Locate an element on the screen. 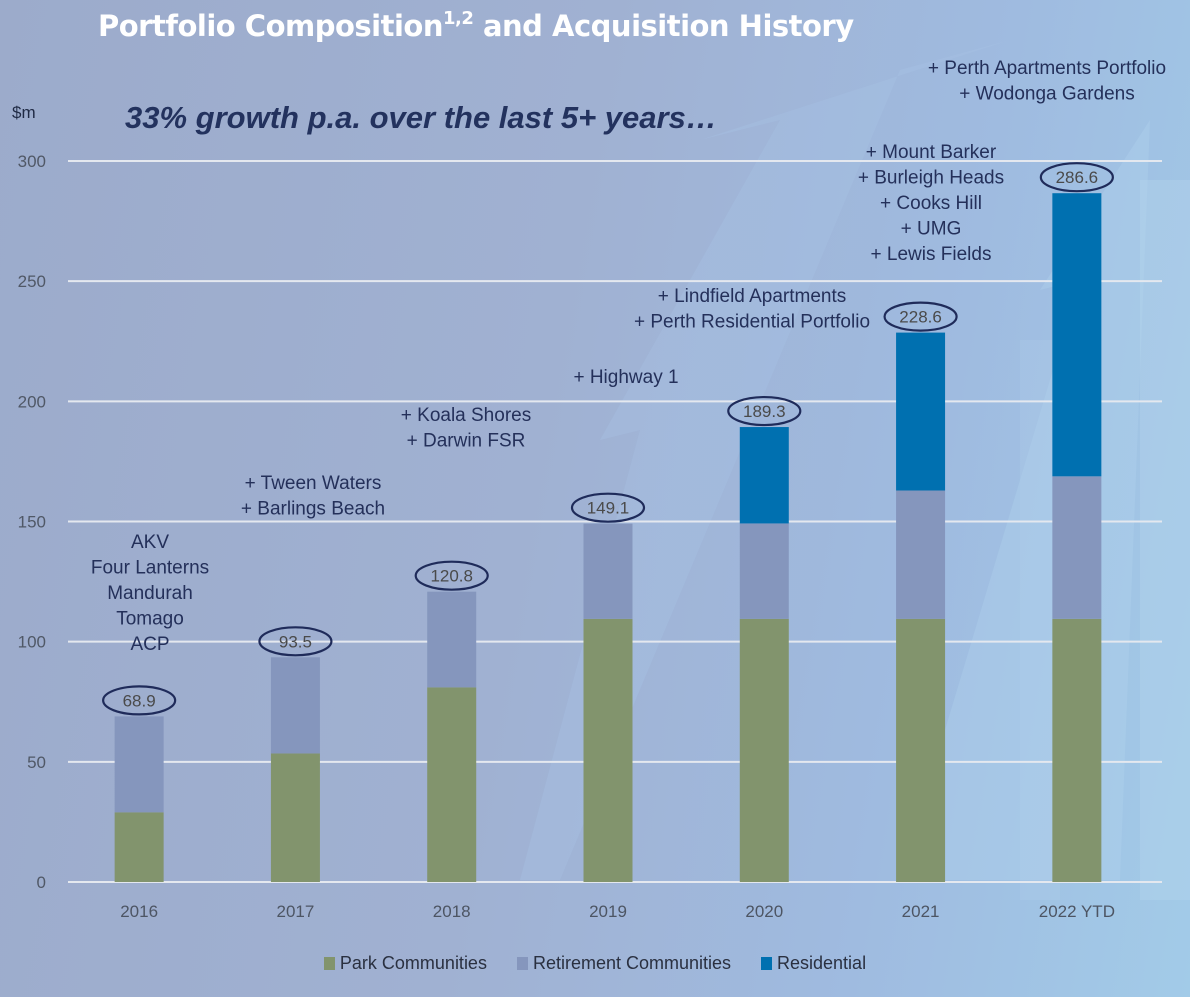 The height and width of the screenshot is (997, 1190). annotation-line: + Lewis Fields is located at coordinates (931, 254).